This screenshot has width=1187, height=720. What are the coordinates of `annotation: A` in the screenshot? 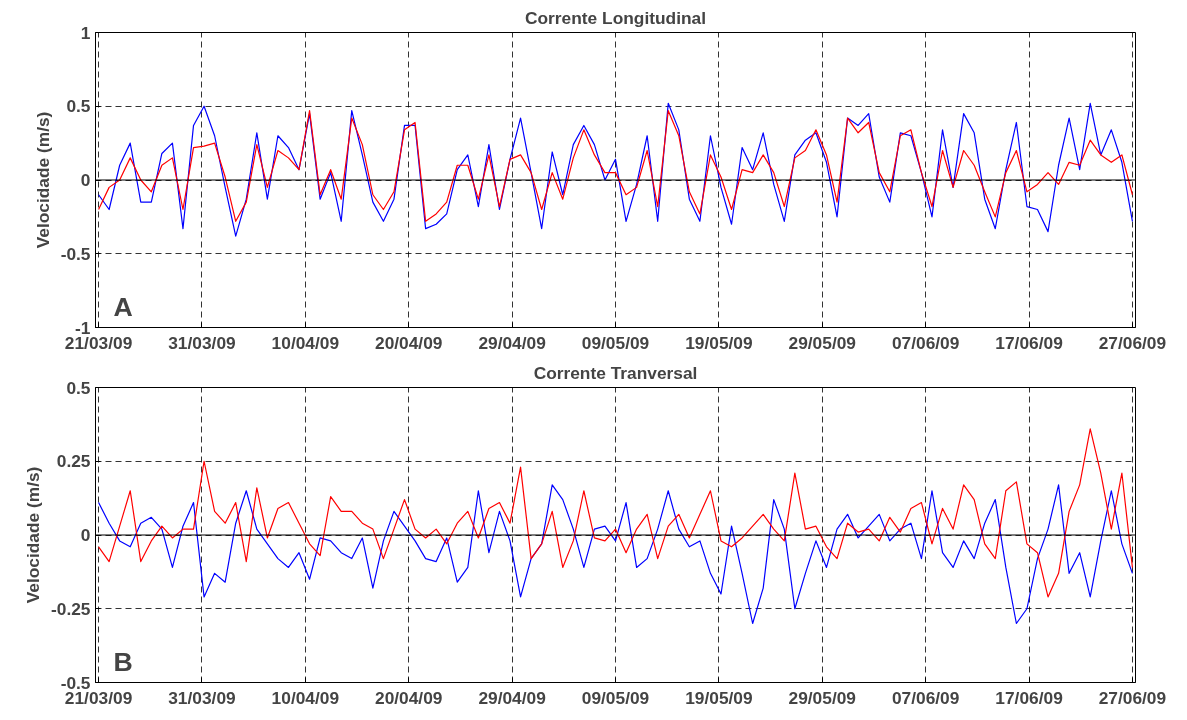 It's located at (123, 306).